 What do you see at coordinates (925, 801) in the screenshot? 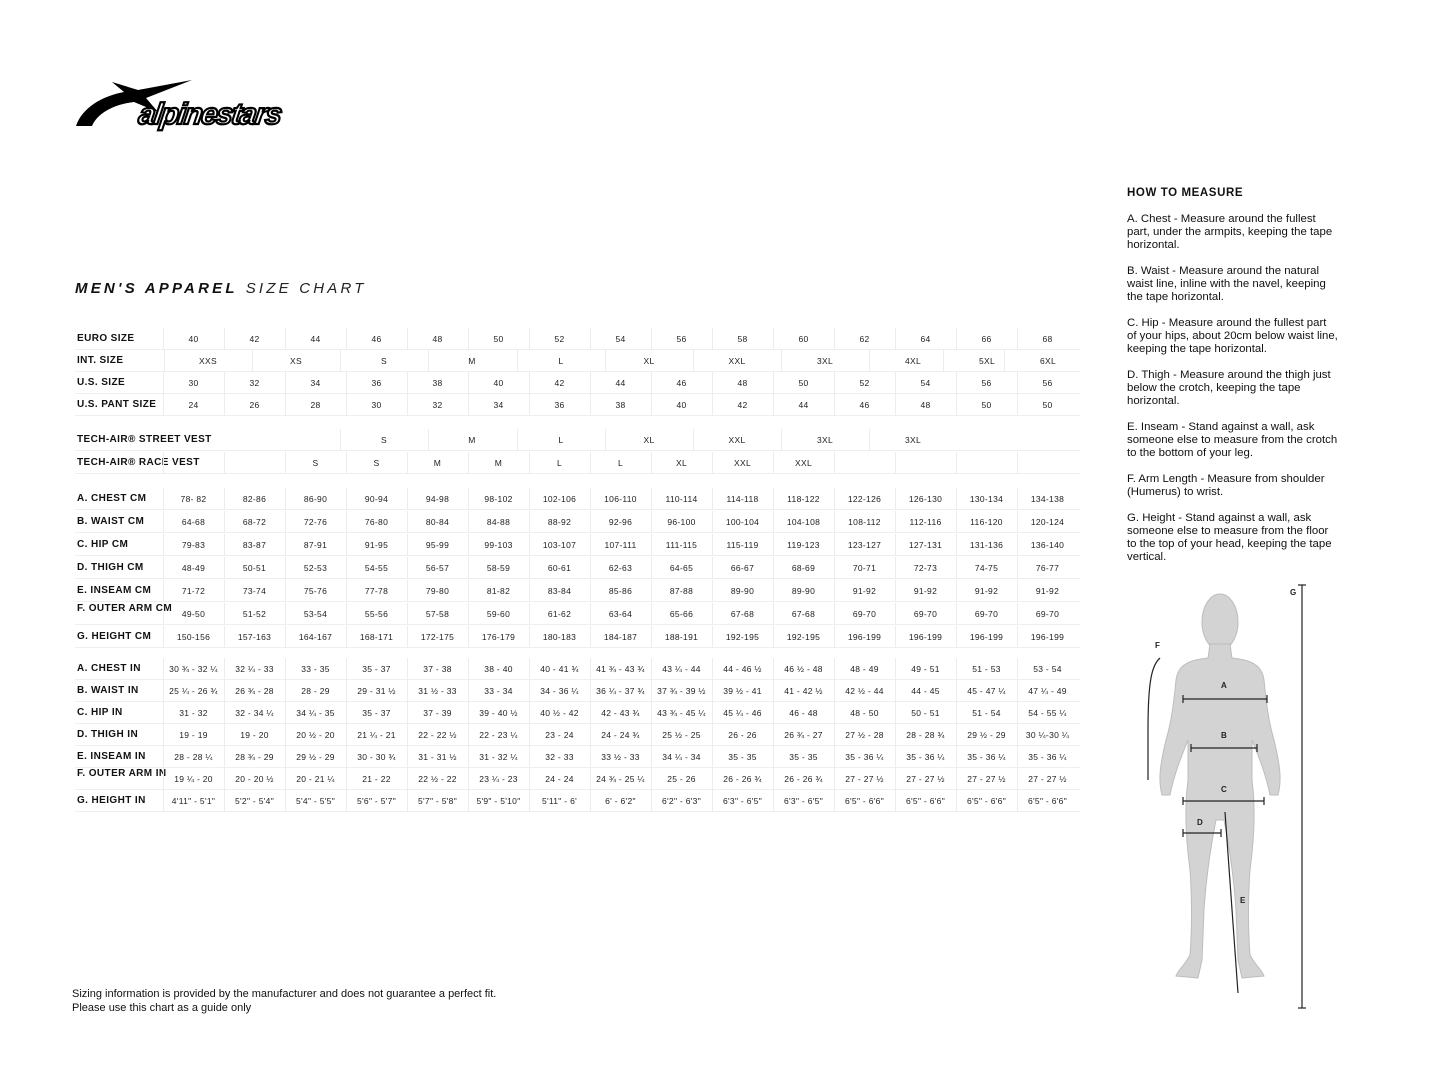
I see `table-cell: 6'5" - 6'6"` at bounding box center [925, 801].